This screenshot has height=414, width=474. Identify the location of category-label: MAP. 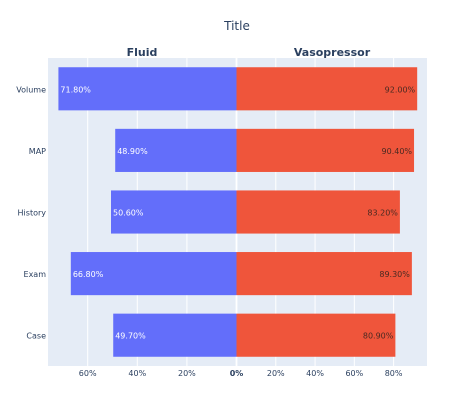
(37, 151).